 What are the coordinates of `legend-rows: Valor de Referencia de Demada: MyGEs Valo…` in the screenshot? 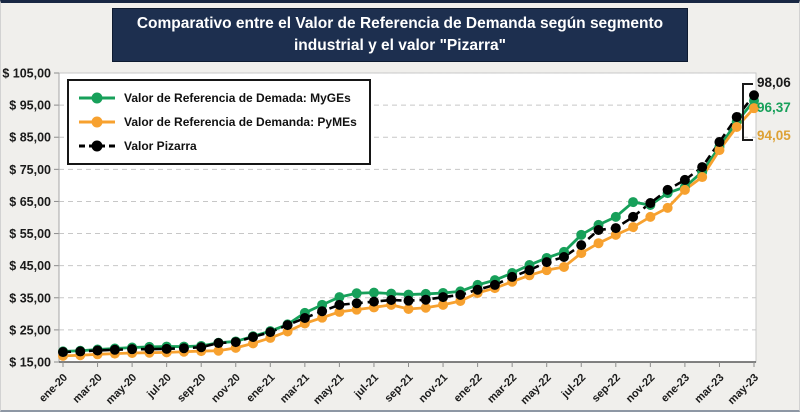 It's located at (217, 122).